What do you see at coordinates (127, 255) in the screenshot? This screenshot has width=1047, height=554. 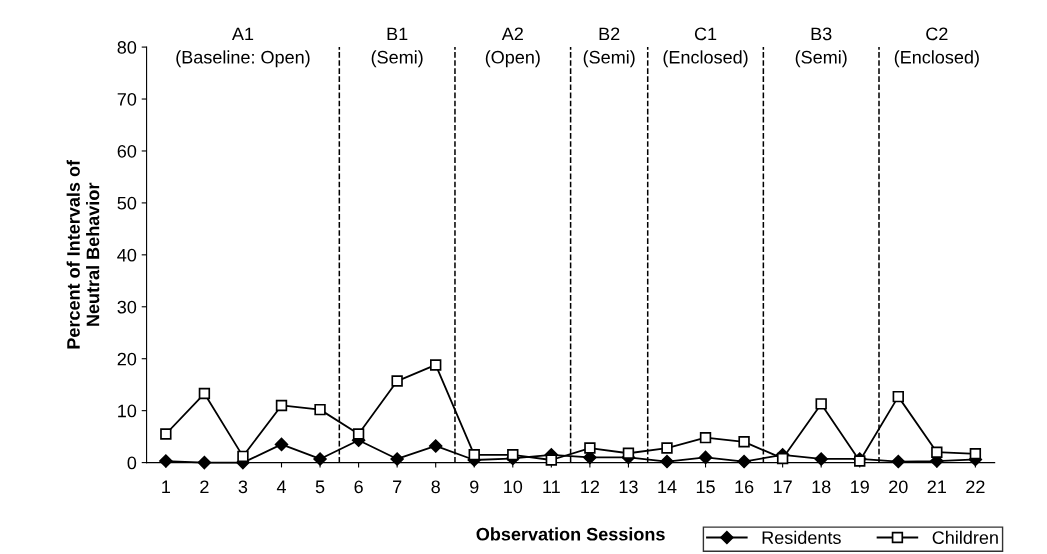 I see `y-tick-label: 40` at bounding box center [127, 255].